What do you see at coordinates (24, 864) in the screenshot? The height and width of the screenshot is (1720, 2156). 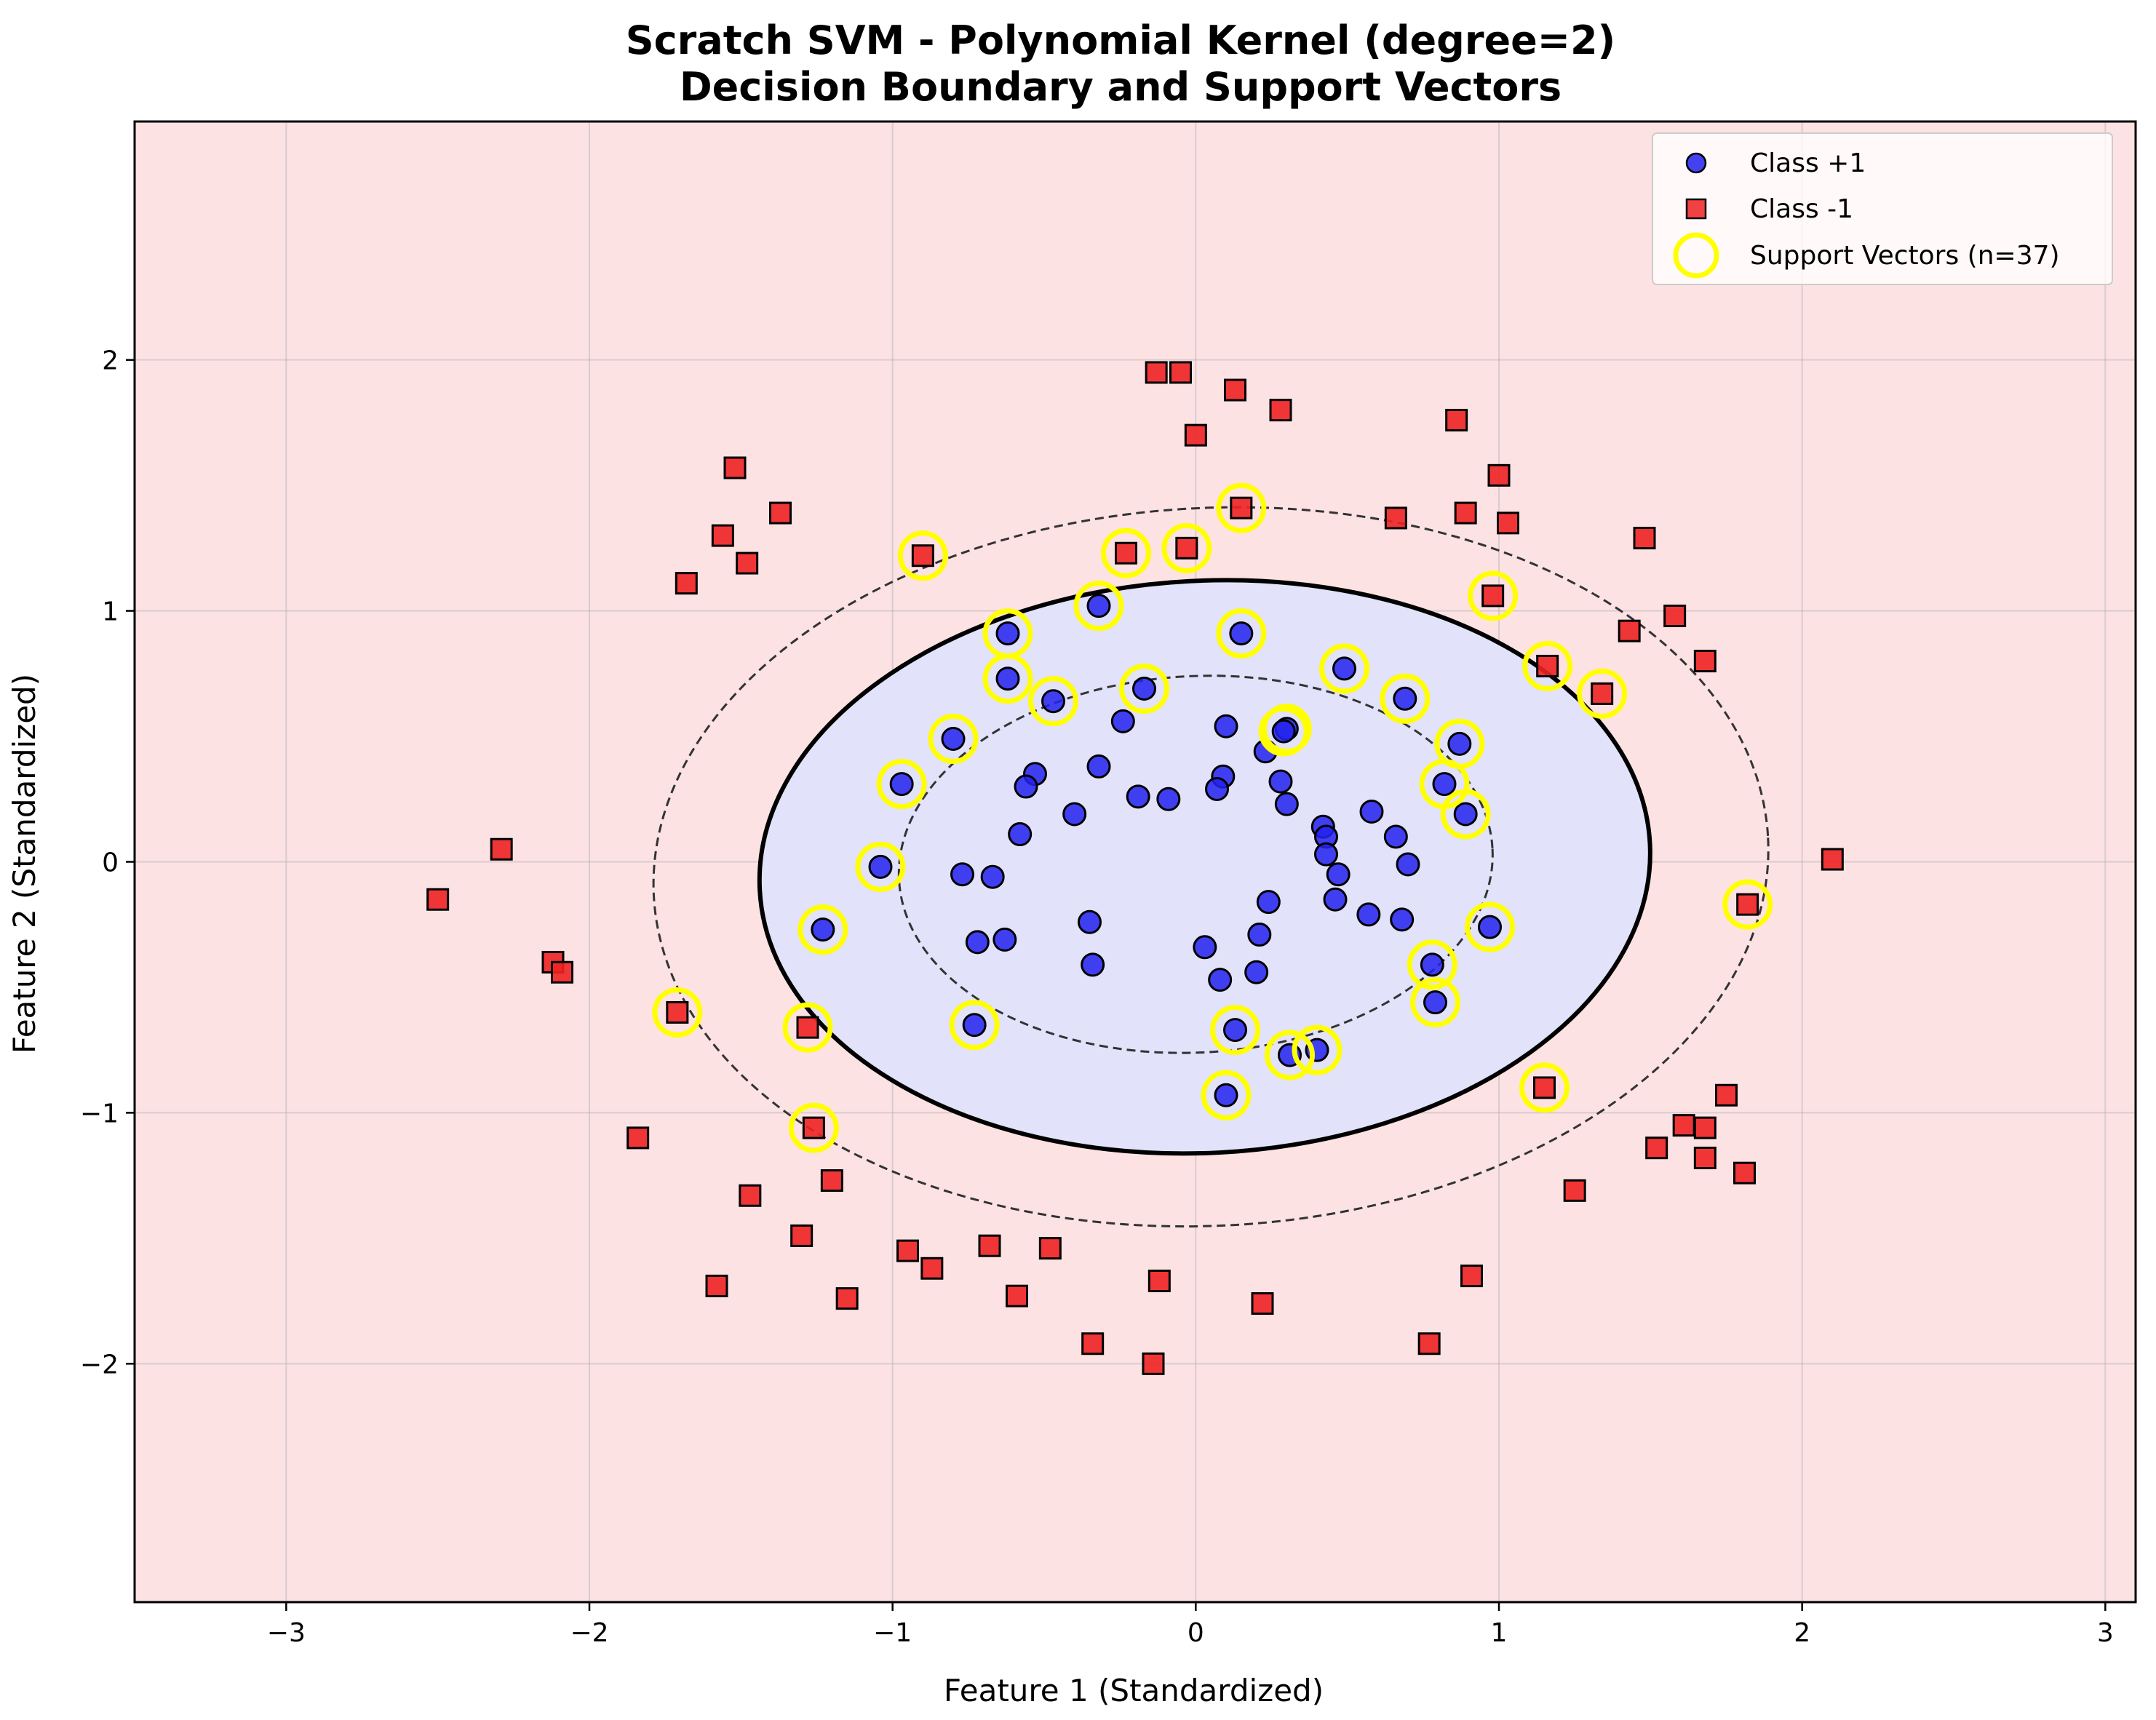 I see `y-axis-label: Feature 2 (Standardized)` at bounding box center [24, 864].